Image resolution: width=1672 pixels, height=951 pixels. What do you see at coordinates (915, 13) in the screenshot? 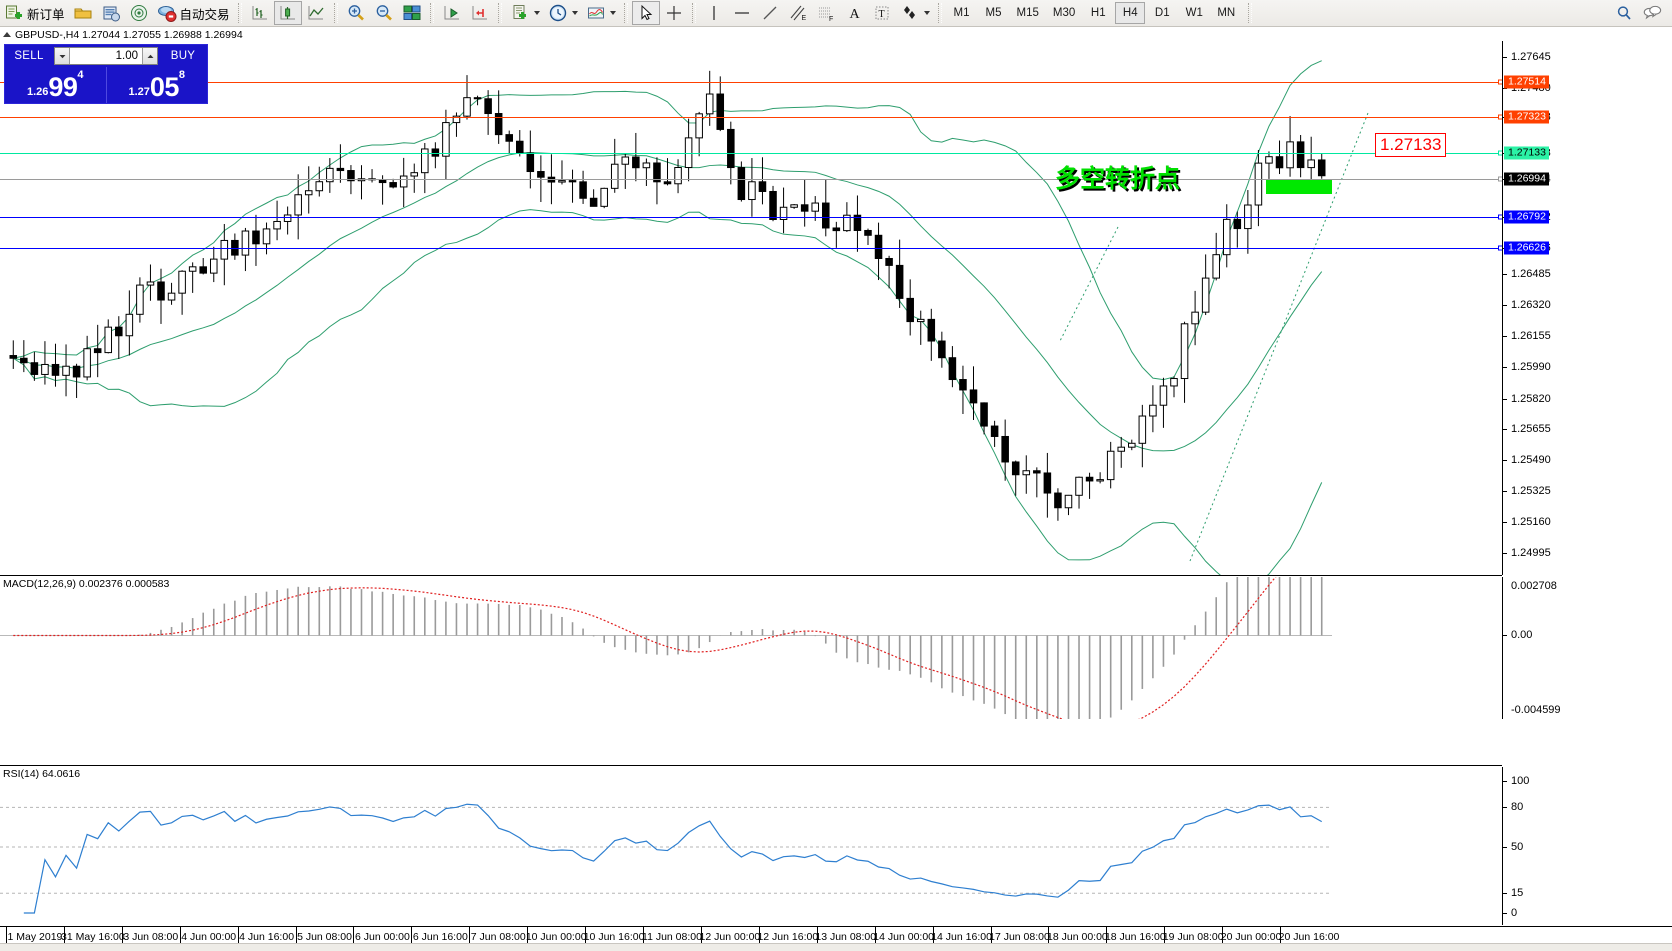
I see `shapes-tool-button` at bounding box center [915, 13].